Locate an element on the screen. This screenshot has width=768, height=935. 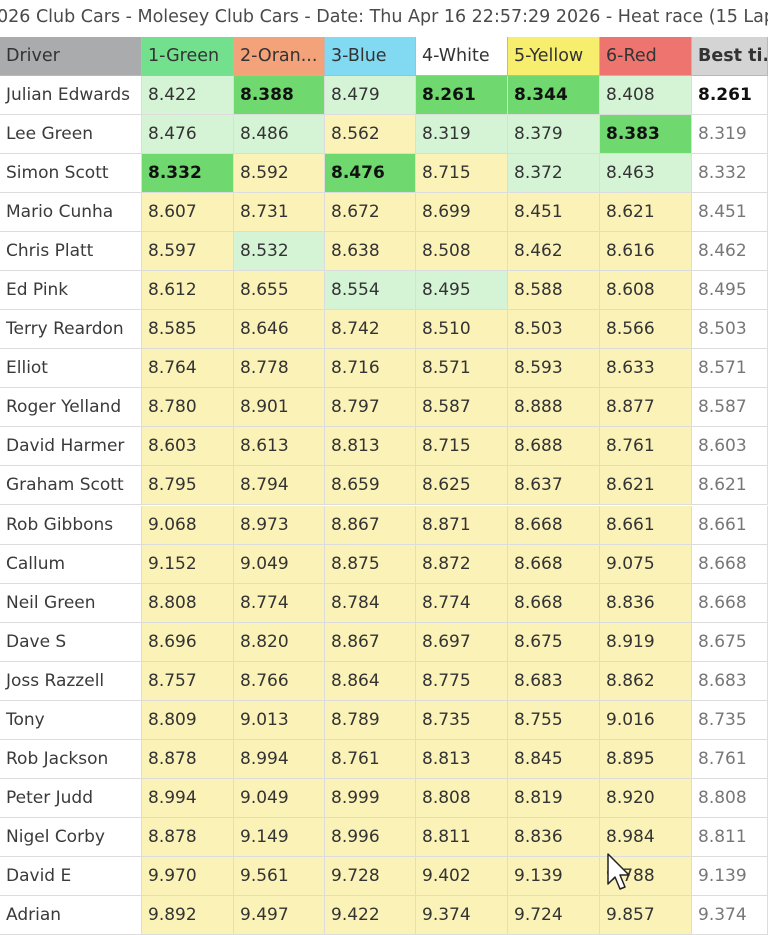
best-time: 8.603 is located at coordinates (730, 447).